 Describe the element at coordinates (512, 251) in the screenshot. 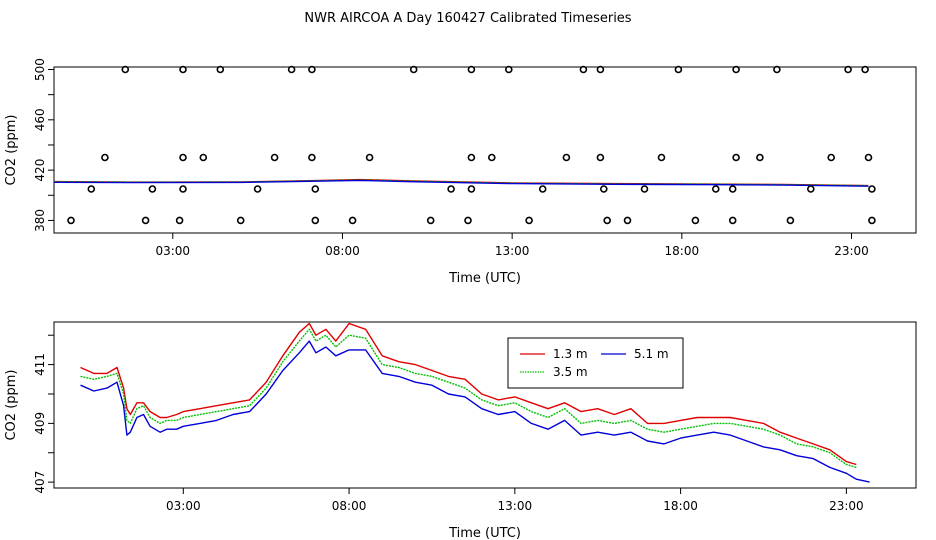

I see `top-x-tick-label: 13:00` at that location.